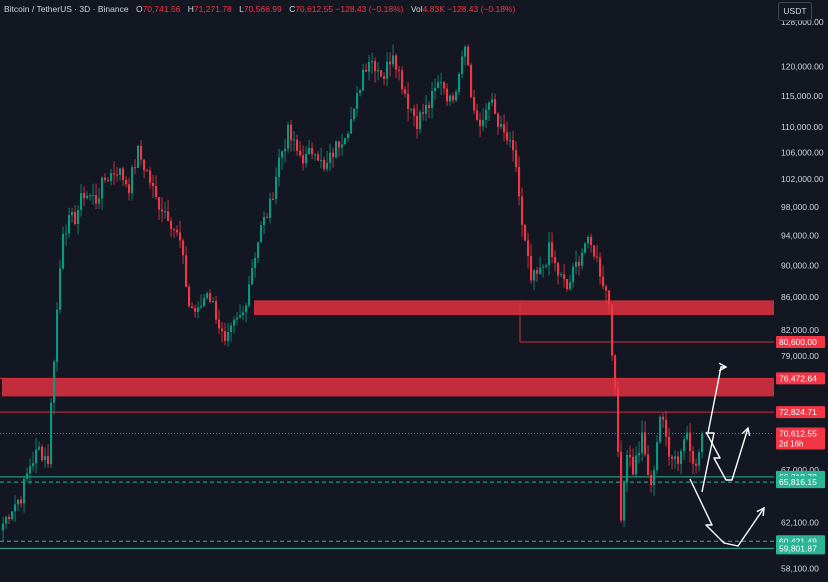 This screenshot has height=582, width=828. What do you see at coordinates (800, 266) in the screenshot?
I see `axis-tick-9000000: 90,000.00` at bounding box center [800, 266].